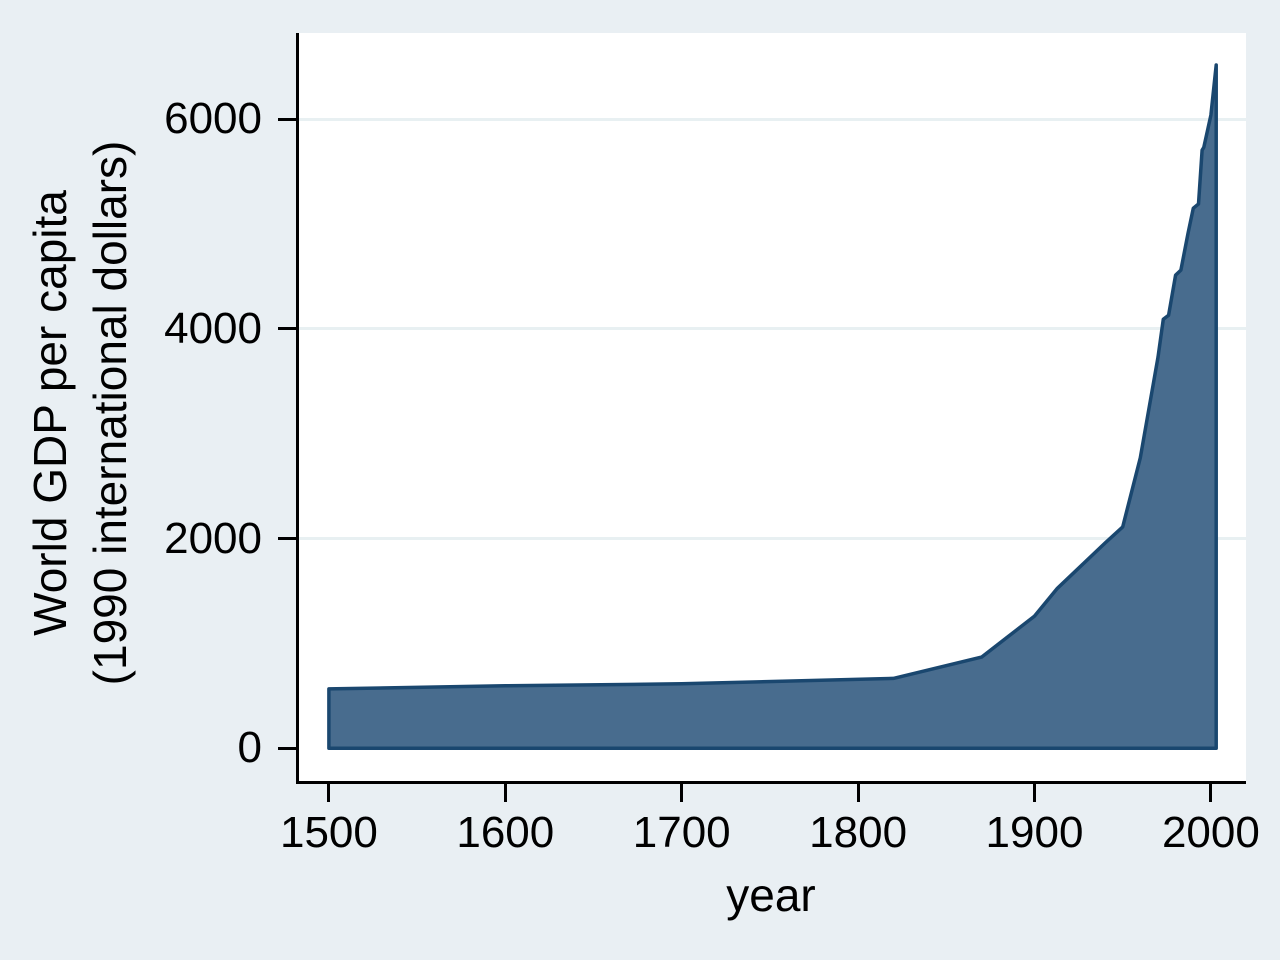 Image resolution: width=1280 pixels, height=960 pixels. What do you see at coordinates (771, 895) in the screenshot?
I see `x-axis-title: year` at bounding box center [771, 895].